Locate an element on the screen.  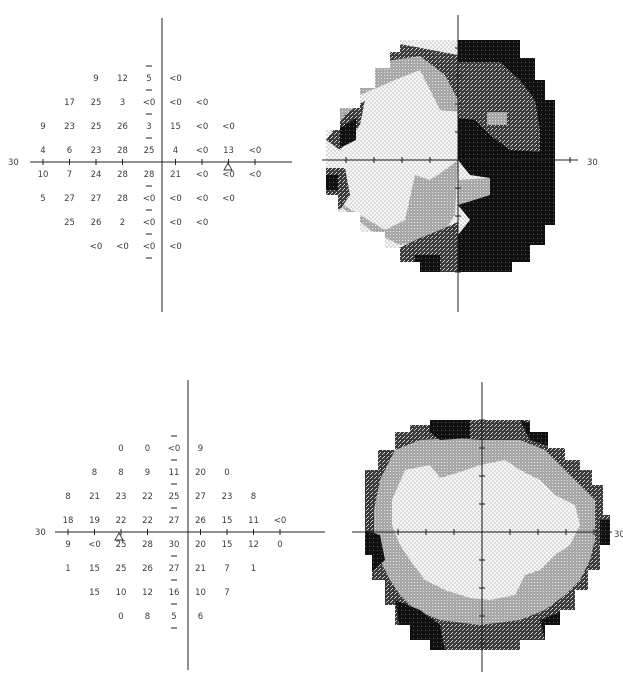
top-map-mid-gray-lower is located at coordinates (392, 202).